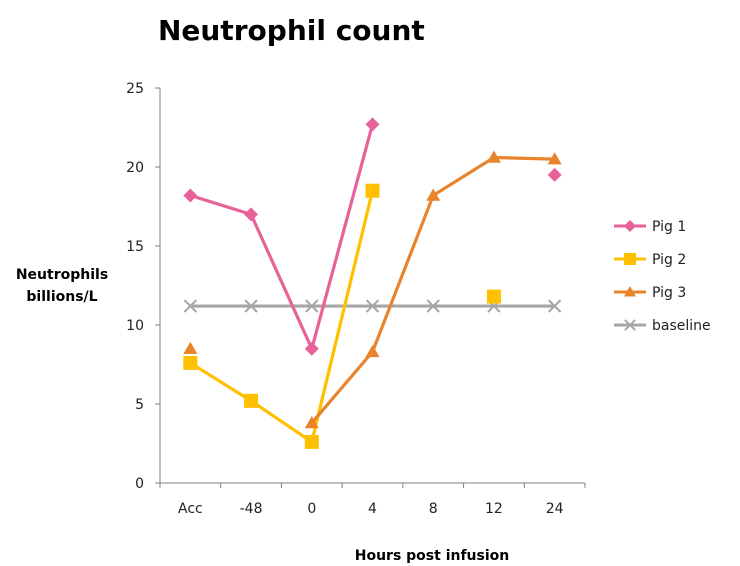 The image size is (740, 566). Describe the element at coordinates (135, 168) in the screenshot. I see `y-tick-label: 20` at that location.